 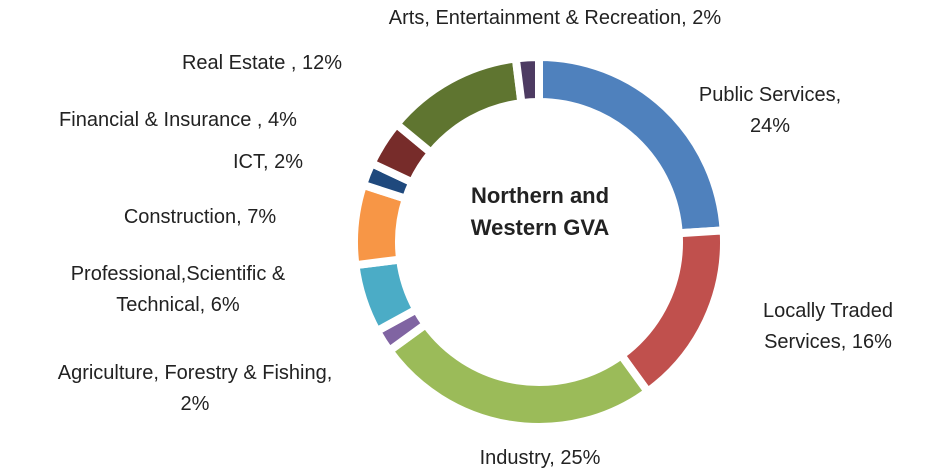 I want to click on data-label: Real Estate , 12%, so click(x=262, y=63).